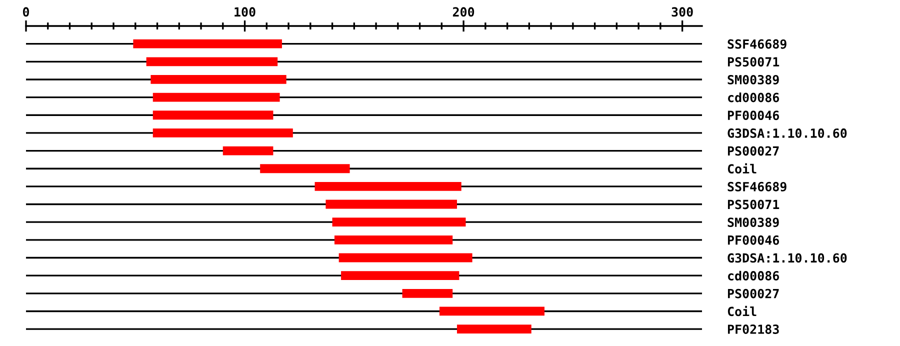  What do you see at coordinates (463, 12) in the screenshot?
I see `x-tick-label: 200` at bounding box center [463, 12].